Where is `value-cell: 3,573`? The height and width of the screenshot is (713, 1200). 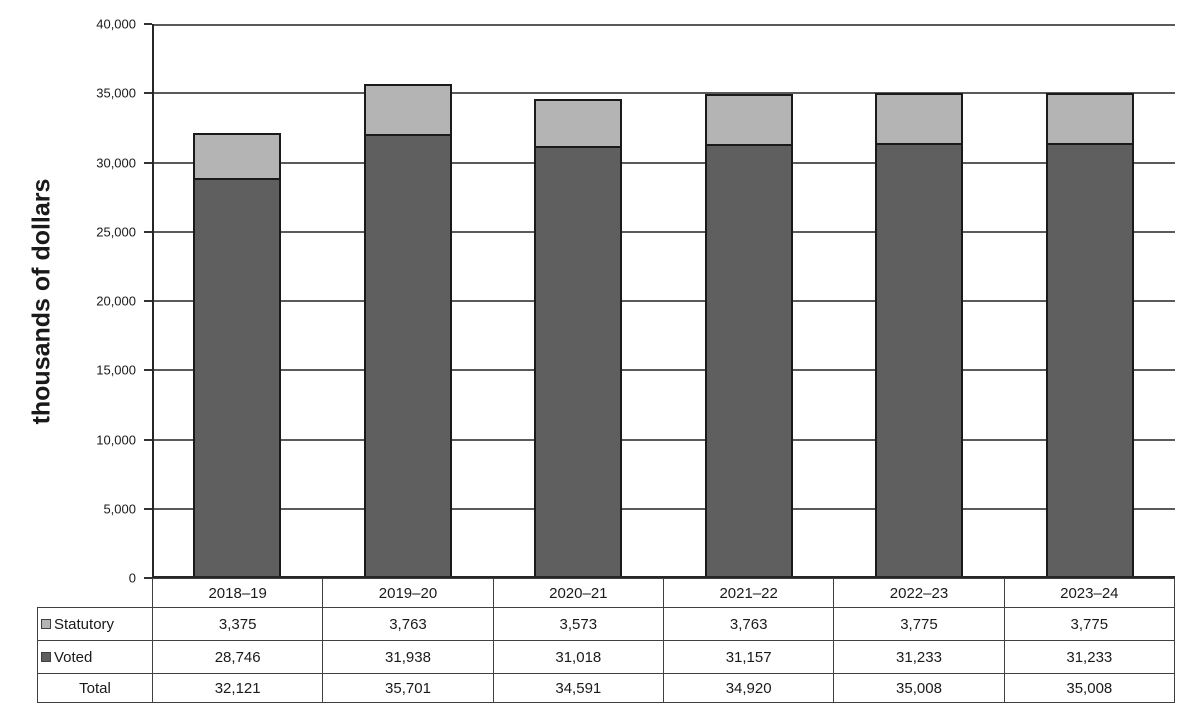 value-cell: 3,573 is located at coordinates (578, 624).